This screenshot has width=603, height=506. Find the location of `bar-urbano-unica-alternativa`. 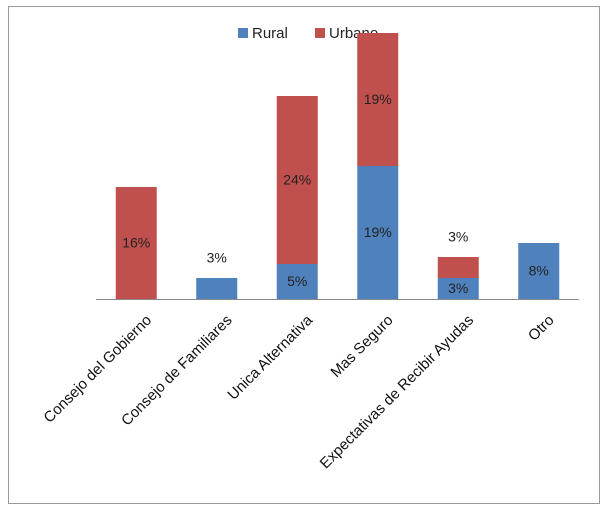

bar-urbano-unica-alternativa is located at coordinates (297, 180).